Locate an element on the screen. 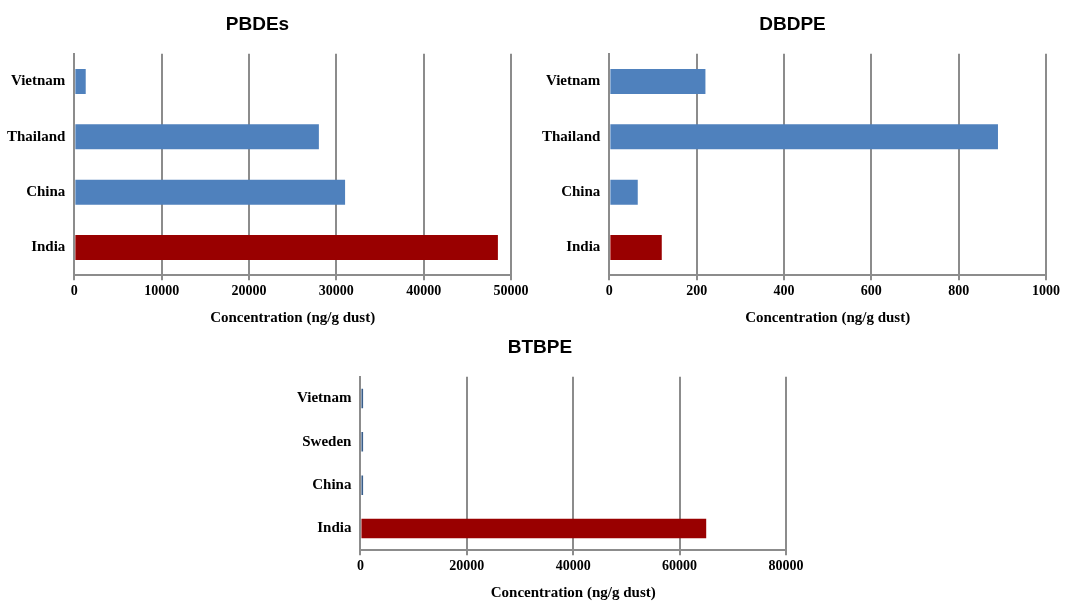  x-tick-label: 30000 is located at coordinates (336, 291).